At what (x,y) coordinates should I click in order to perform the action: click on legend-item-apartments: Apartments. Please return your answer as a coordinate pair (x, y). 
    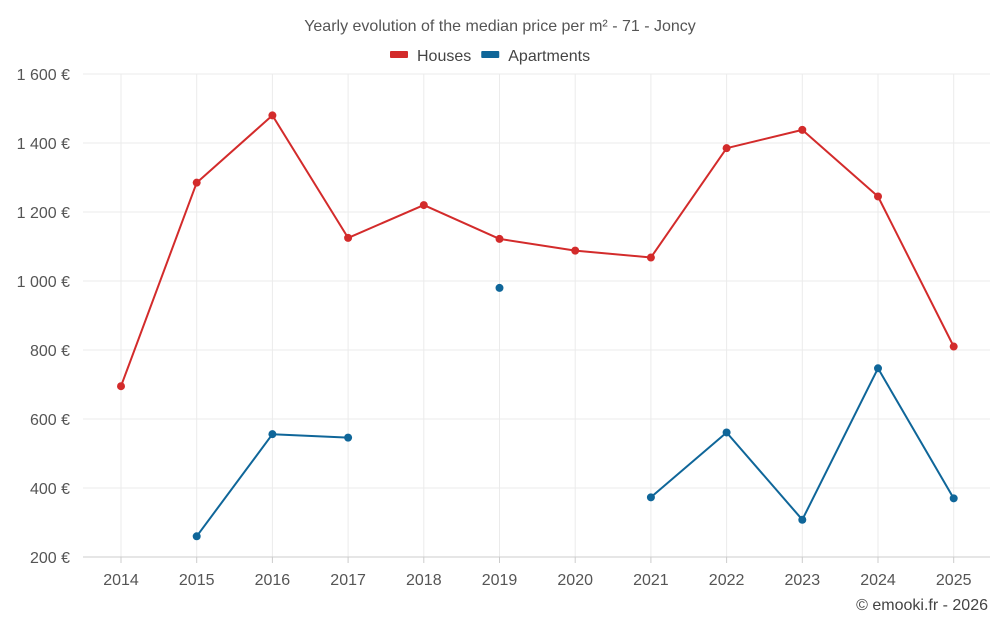
    Looking at the image, I should click on (535, 56).